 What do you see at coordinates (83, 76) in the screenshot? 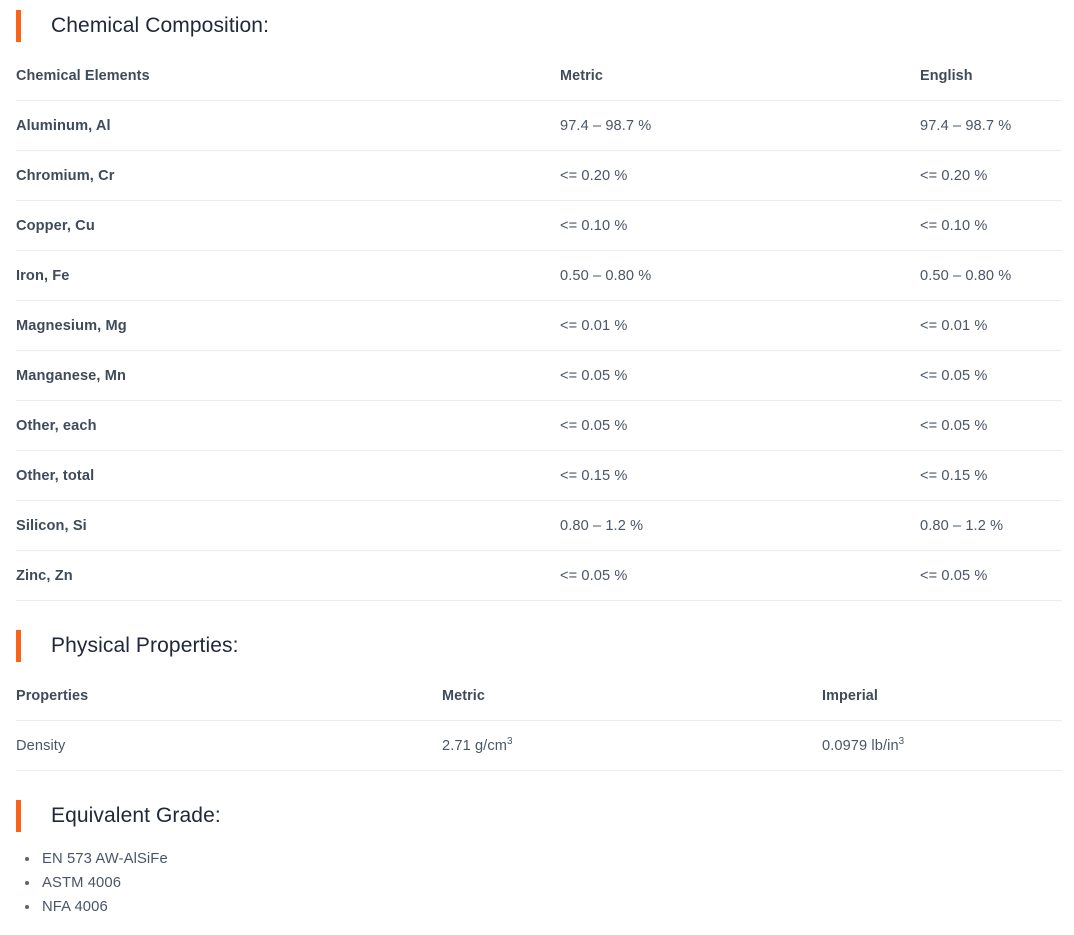
I see `column-header-elements: Chemical Elements` at bounding box center [83, 76].